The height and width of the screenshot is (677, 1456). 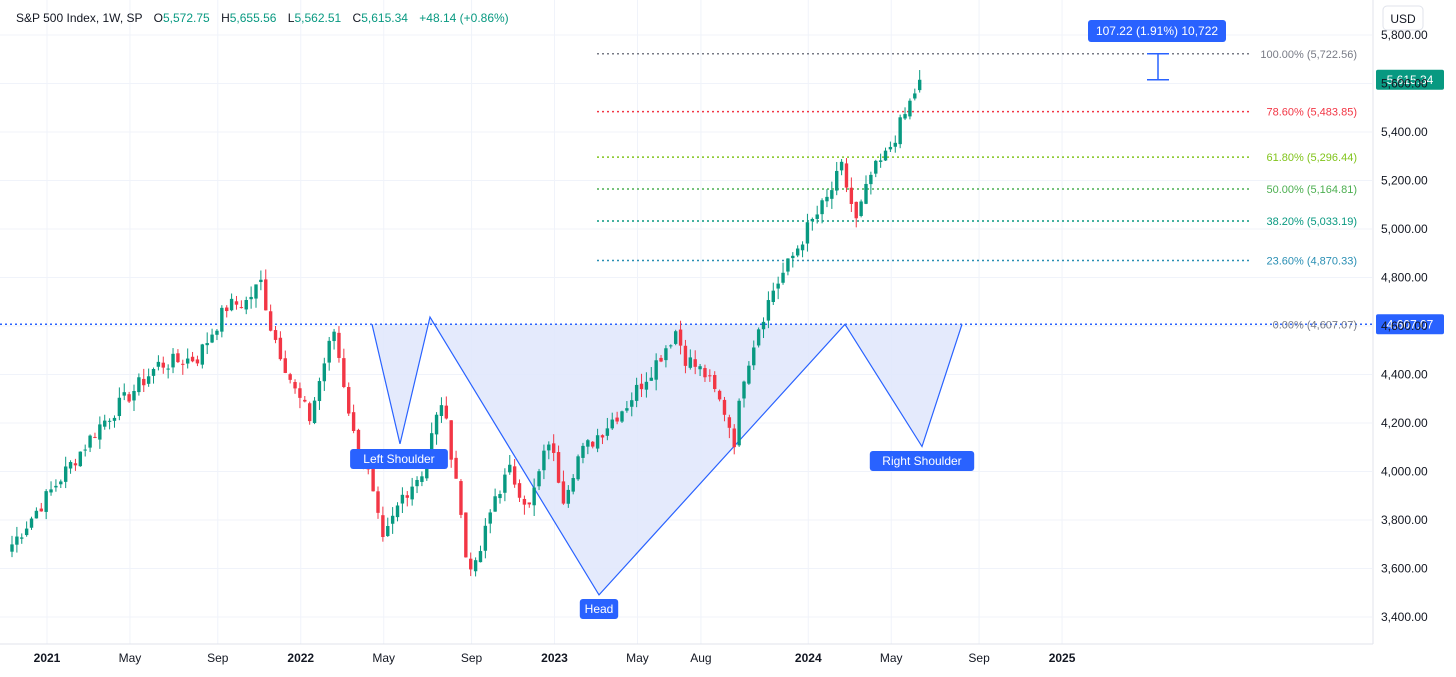 I want to click on fib-level-label: 100.00% (5,722.56), so click(x=1308, y=55).